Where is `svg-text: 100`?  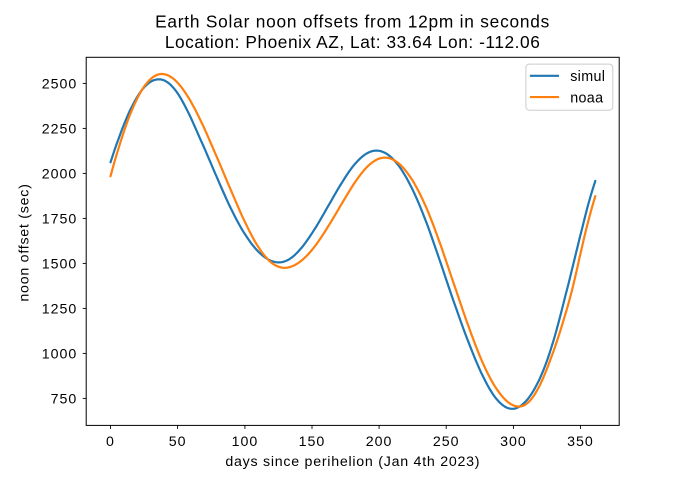
svg-text: 100 is located at coordinates (245, 442).